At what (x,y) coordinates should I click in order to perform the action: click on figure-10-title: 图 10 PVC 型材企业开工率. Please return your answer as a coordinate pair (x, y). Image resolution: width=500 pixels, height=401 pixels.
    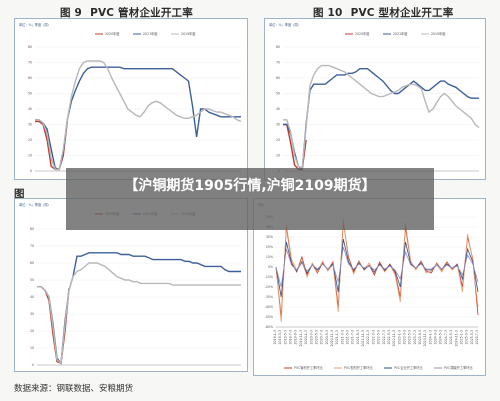
    Looking at the image, I should click on (383, 12).